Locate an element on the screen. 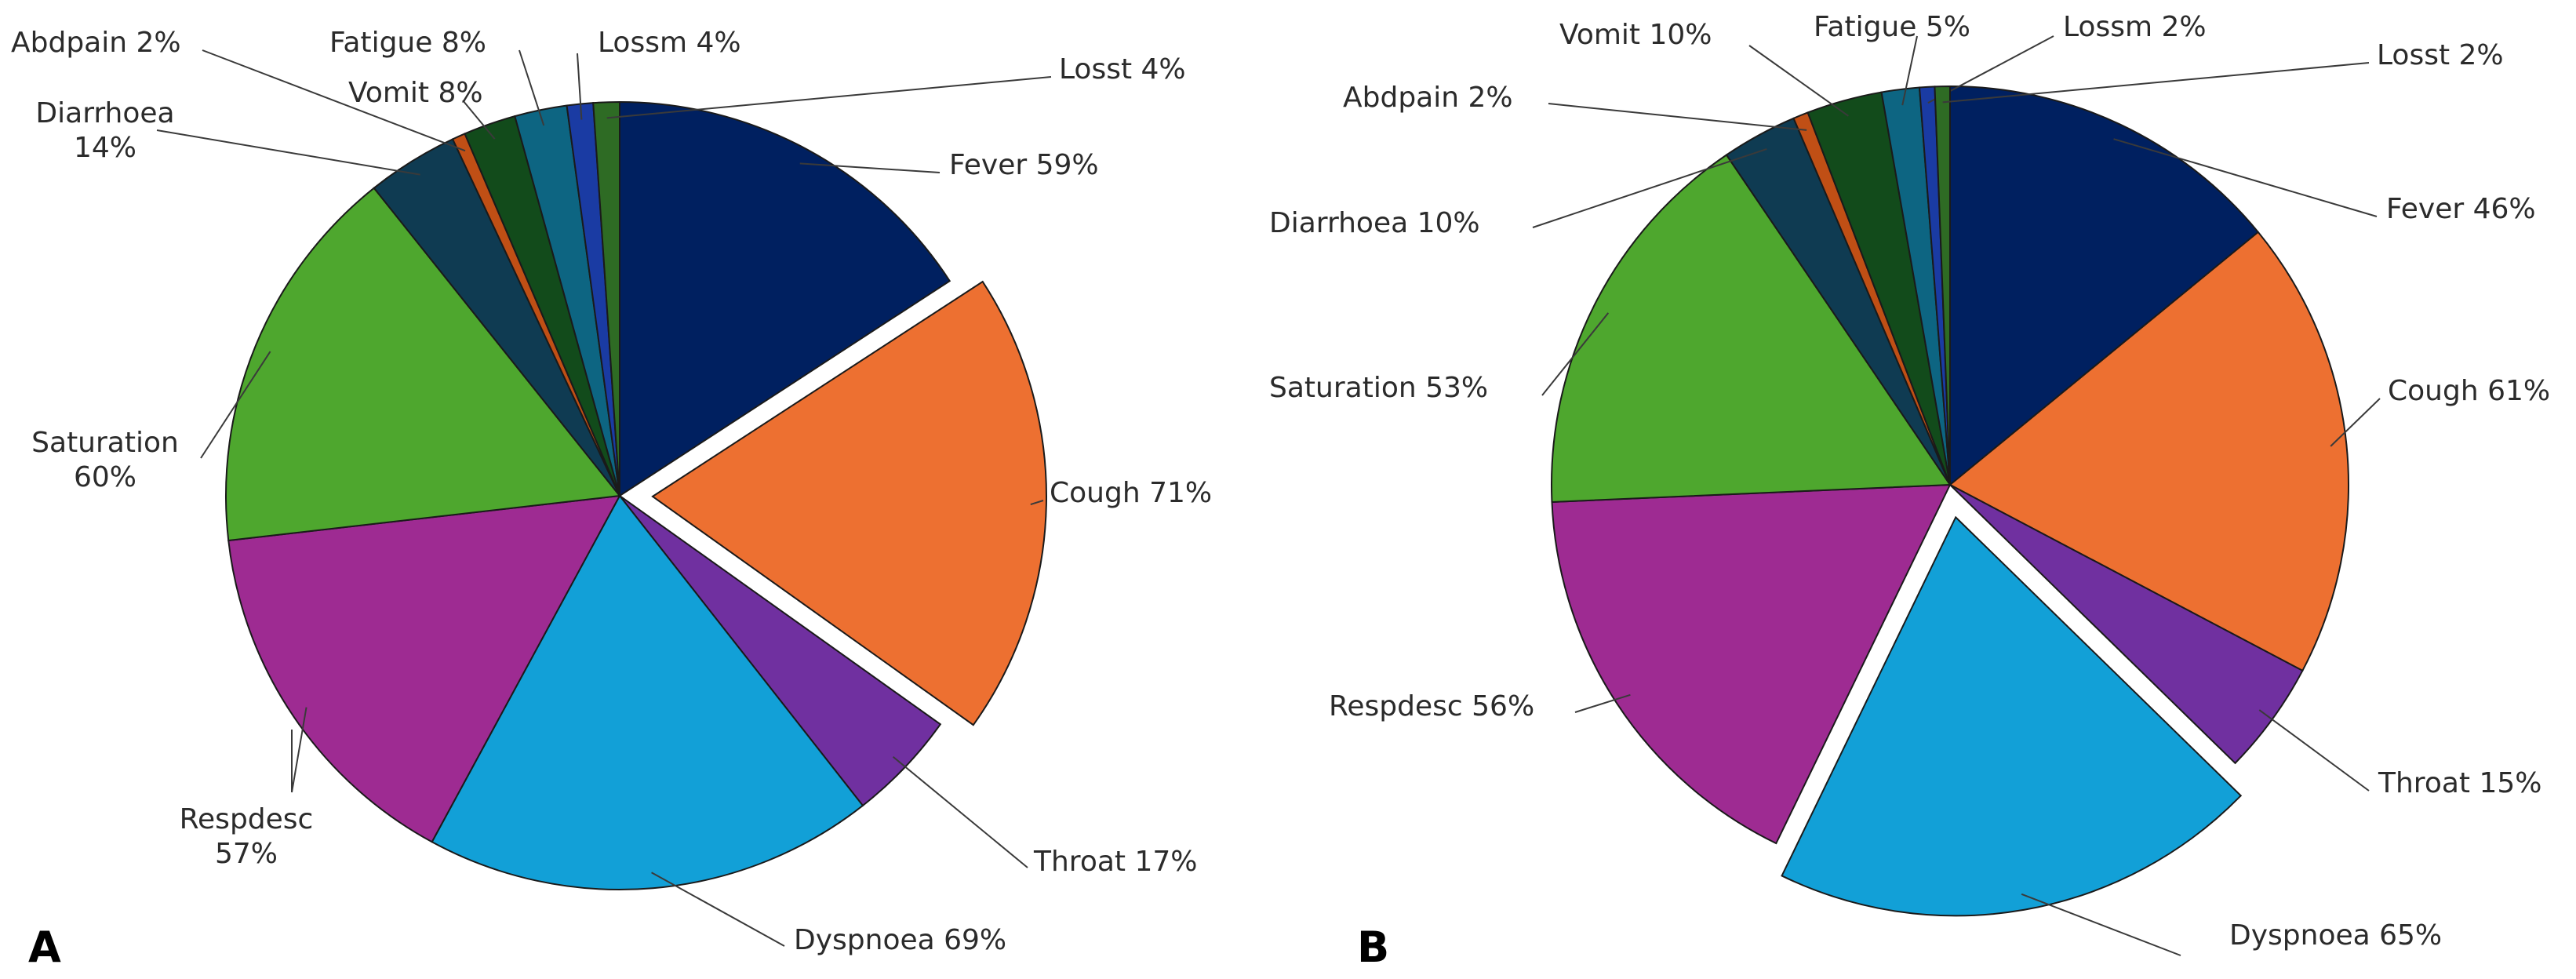 Image resolution: width=2576 pixels, height=979 pixels. data-label-vomit: Vomit 10% is located at coordinates (1635, 35).